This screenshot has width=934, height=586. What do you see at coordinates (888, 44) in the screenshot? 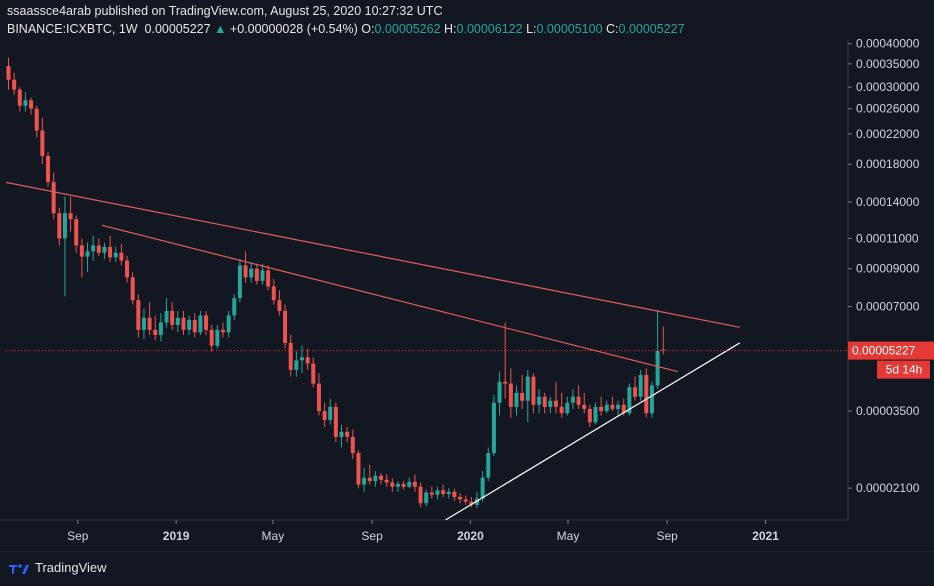
I see `price-tick-label: 0.00040000` at bounding box center [888, 44].